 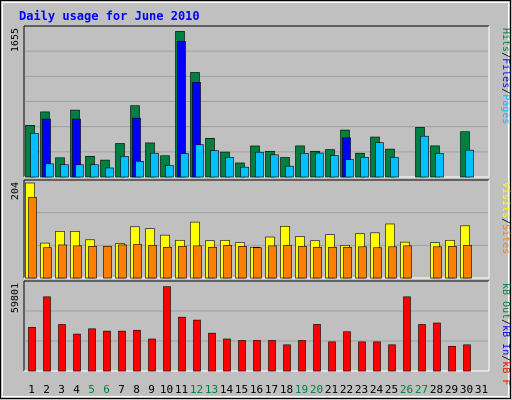 What do you see at coordinates (505, 340) in the screenshot?
I see `legend-entry: kB In` at bounding box center [505, 340].